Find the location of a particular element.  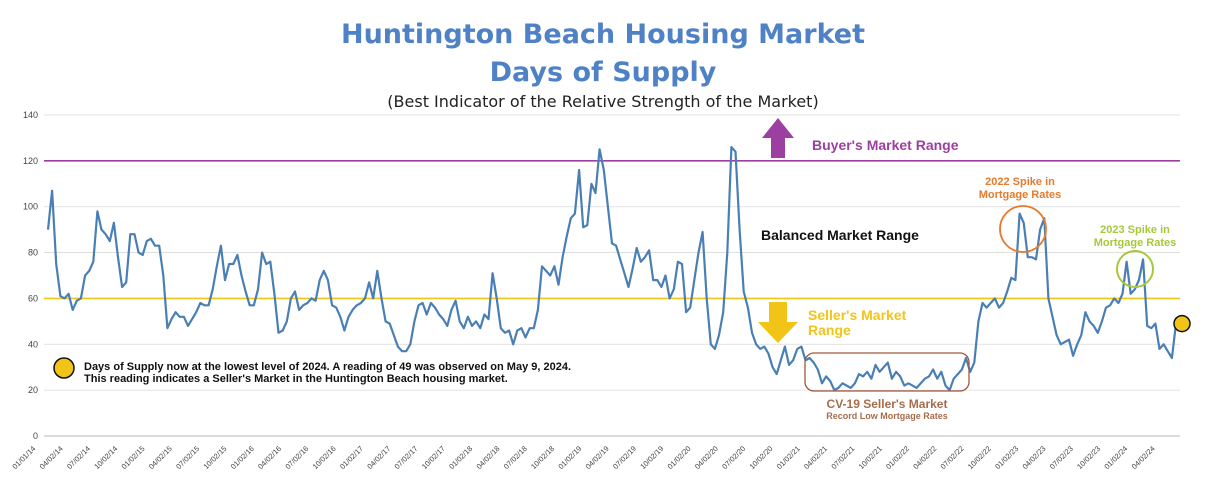

x-tick-label: 10/02/22 is located at coordinates (979, 457).